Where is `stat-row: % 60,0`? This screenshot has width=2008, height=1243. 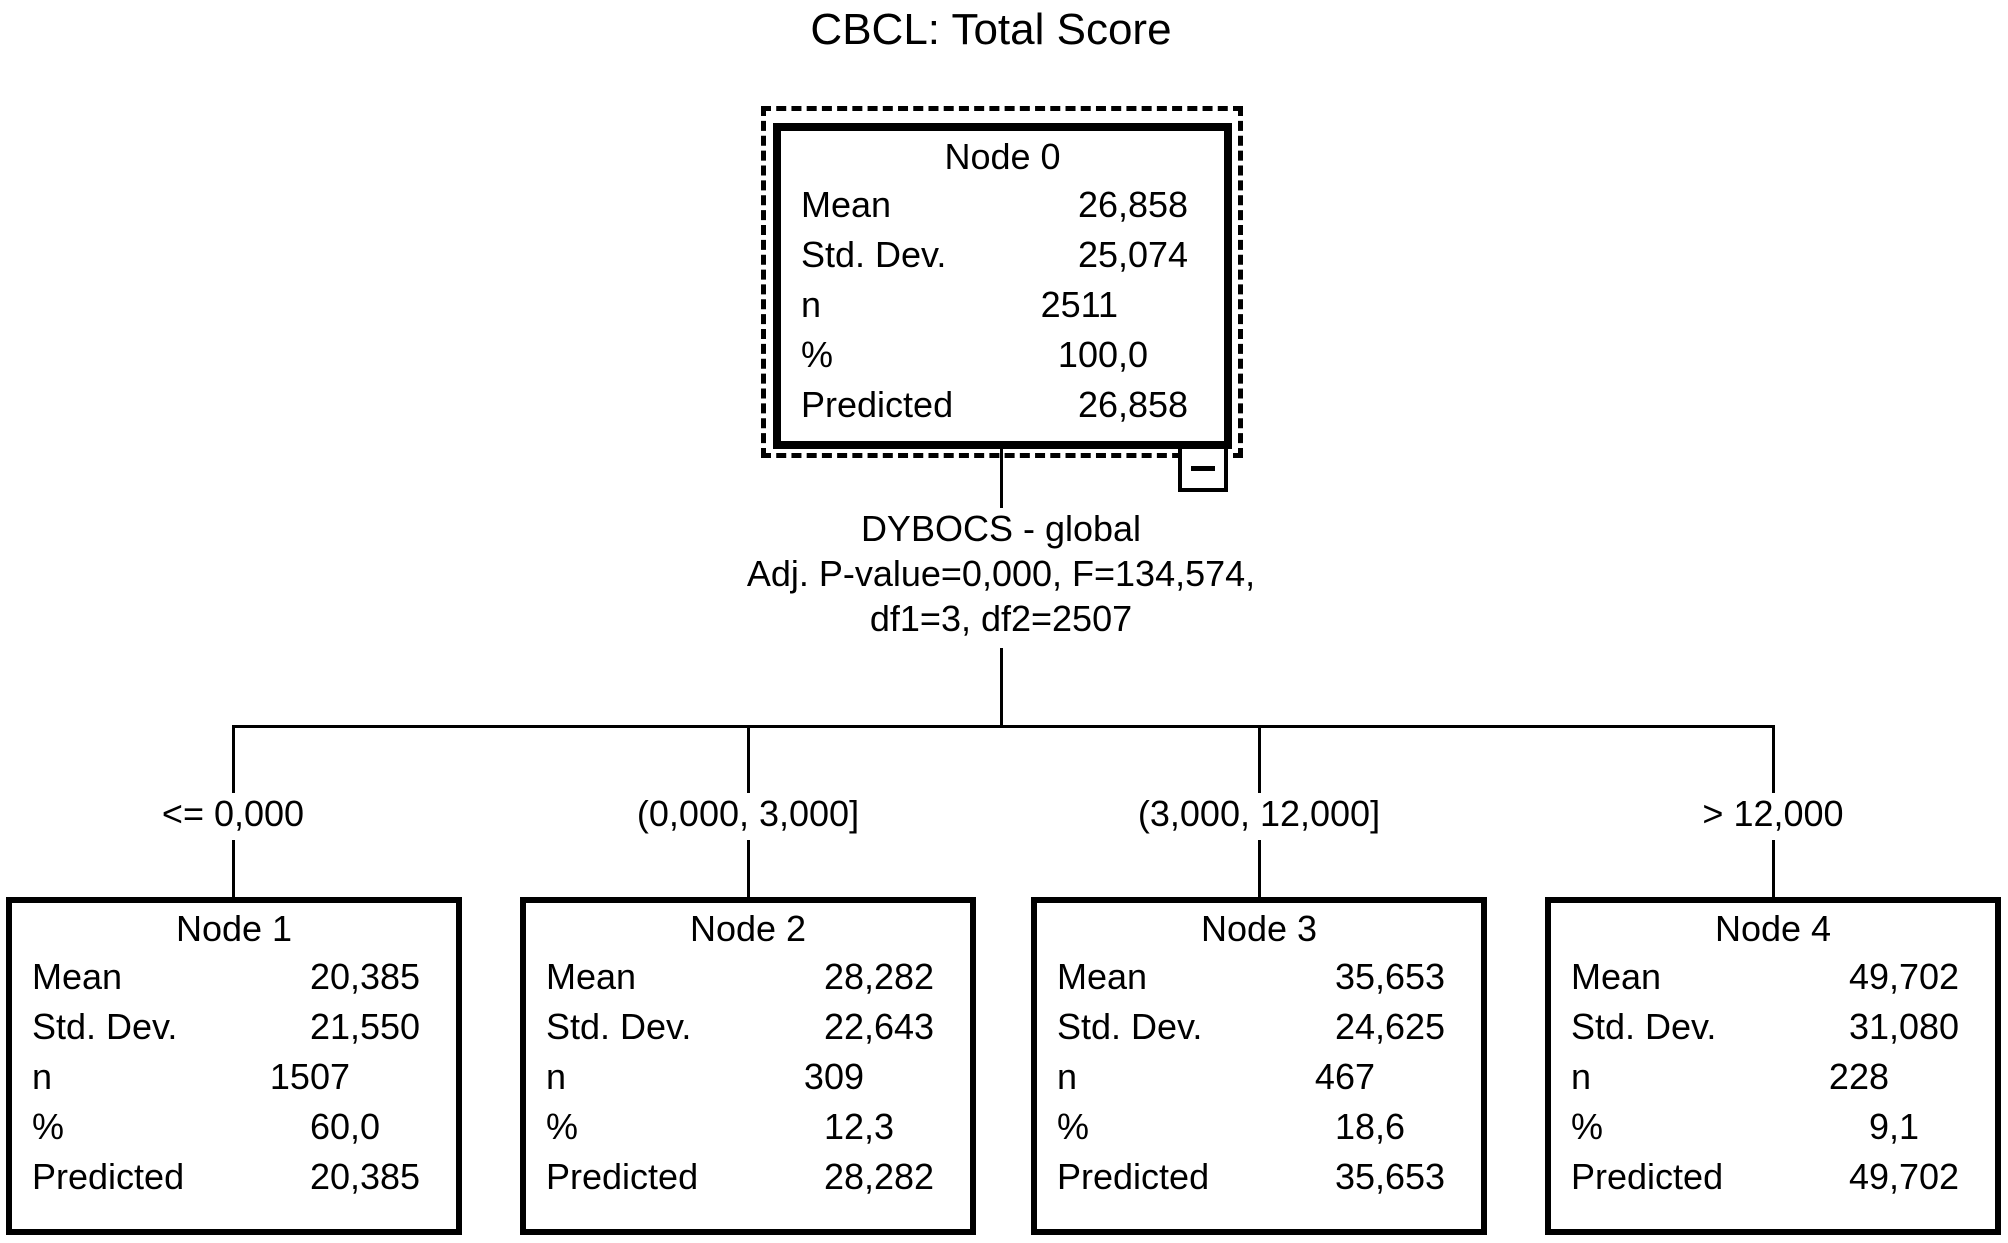 stat-row: % 60,0 is located at coordinates (225, 1127).